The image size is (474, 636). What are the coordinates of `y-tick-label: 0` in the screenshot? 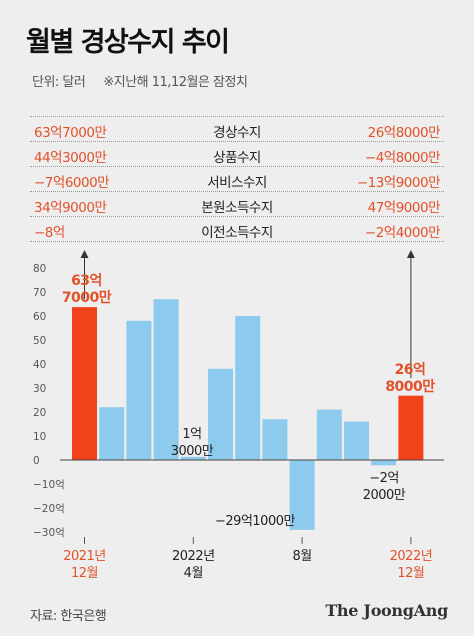 It's located at (36, 461).